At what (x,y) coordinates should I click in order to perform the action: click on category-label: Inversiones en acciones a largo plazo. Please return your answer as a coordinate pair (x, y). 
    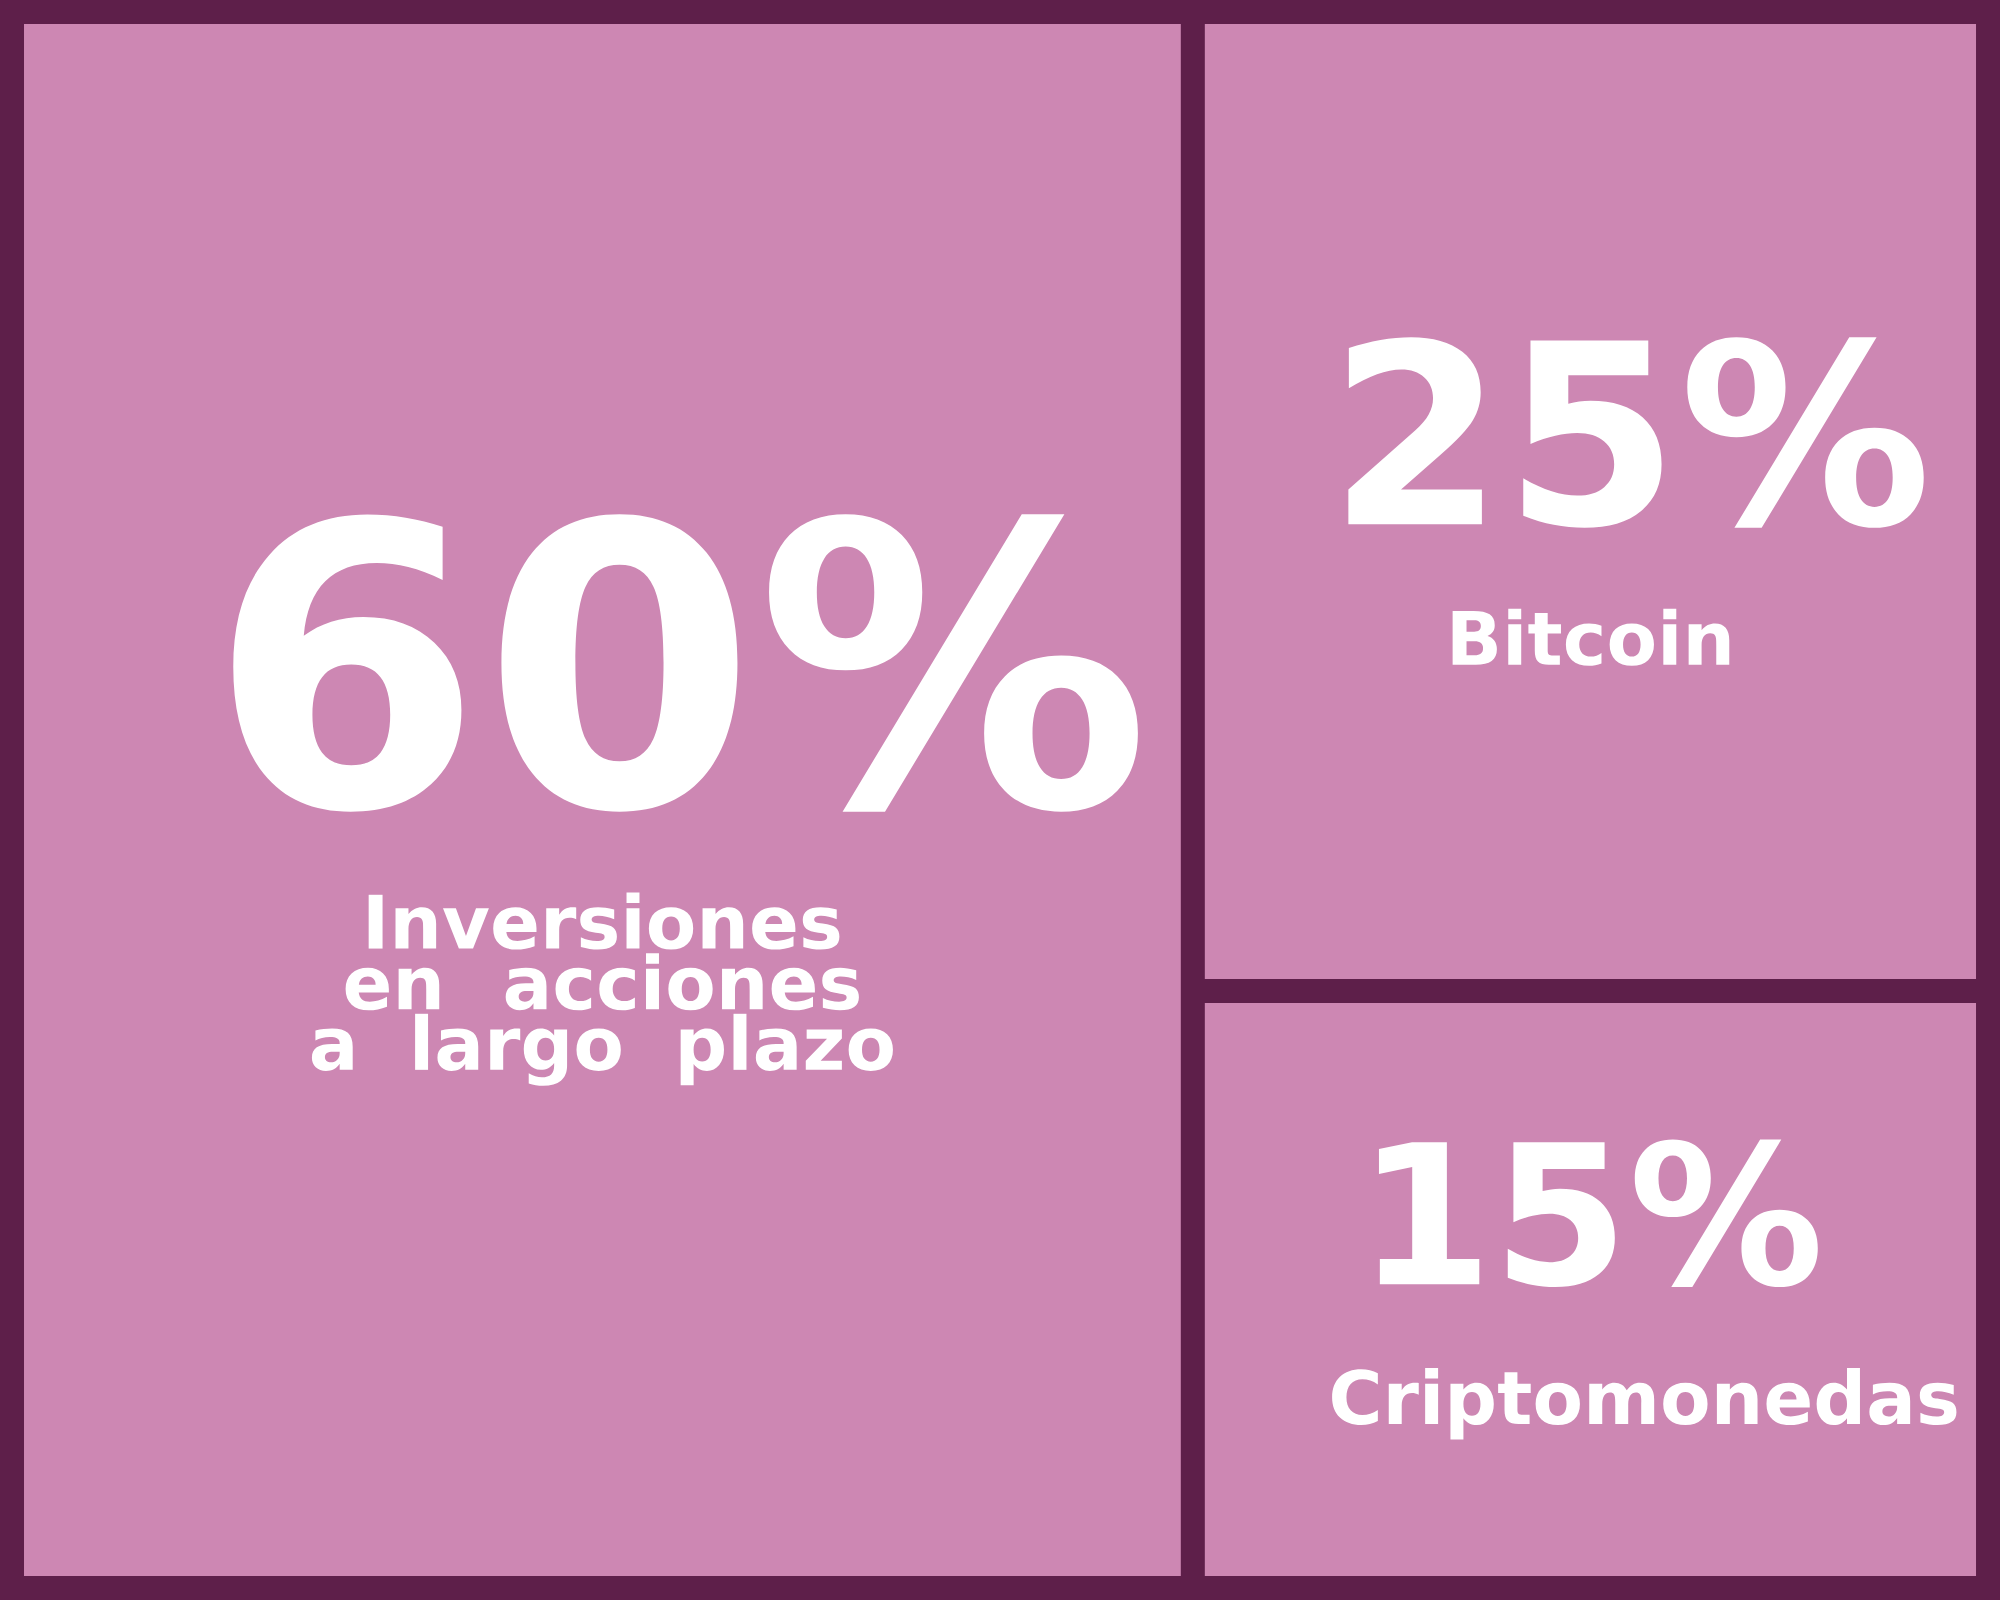
    Looking at the image, I should click on (602, 989).